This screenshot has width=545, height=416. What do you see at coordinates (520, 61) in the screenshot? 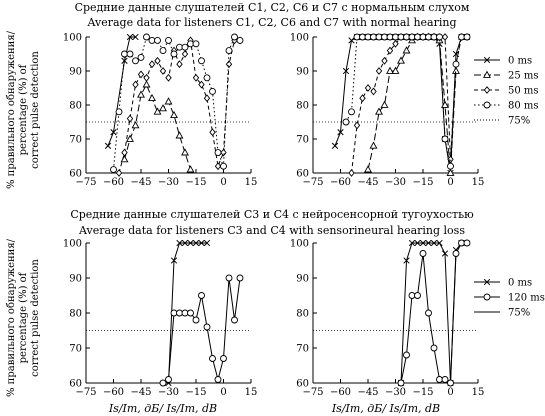
I see `legend-label: 0 ms` at bounding box center [520, 61].